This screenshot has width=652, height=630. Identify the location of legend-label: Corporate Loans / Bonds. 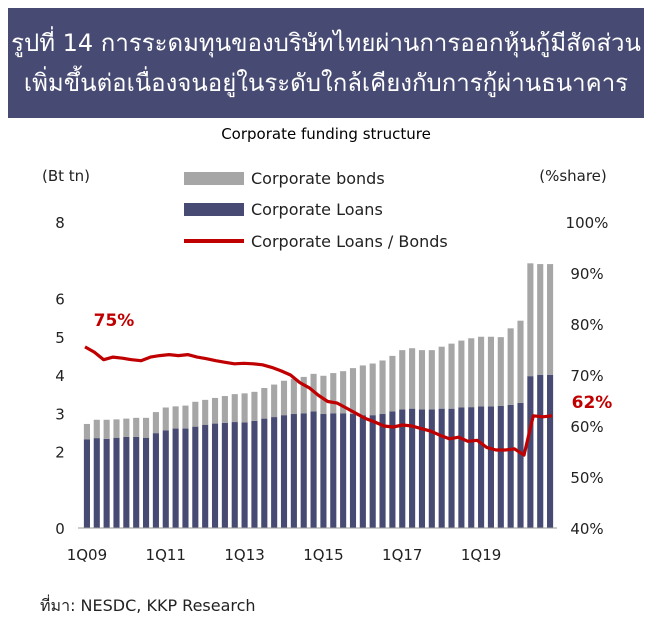
(349, 241).